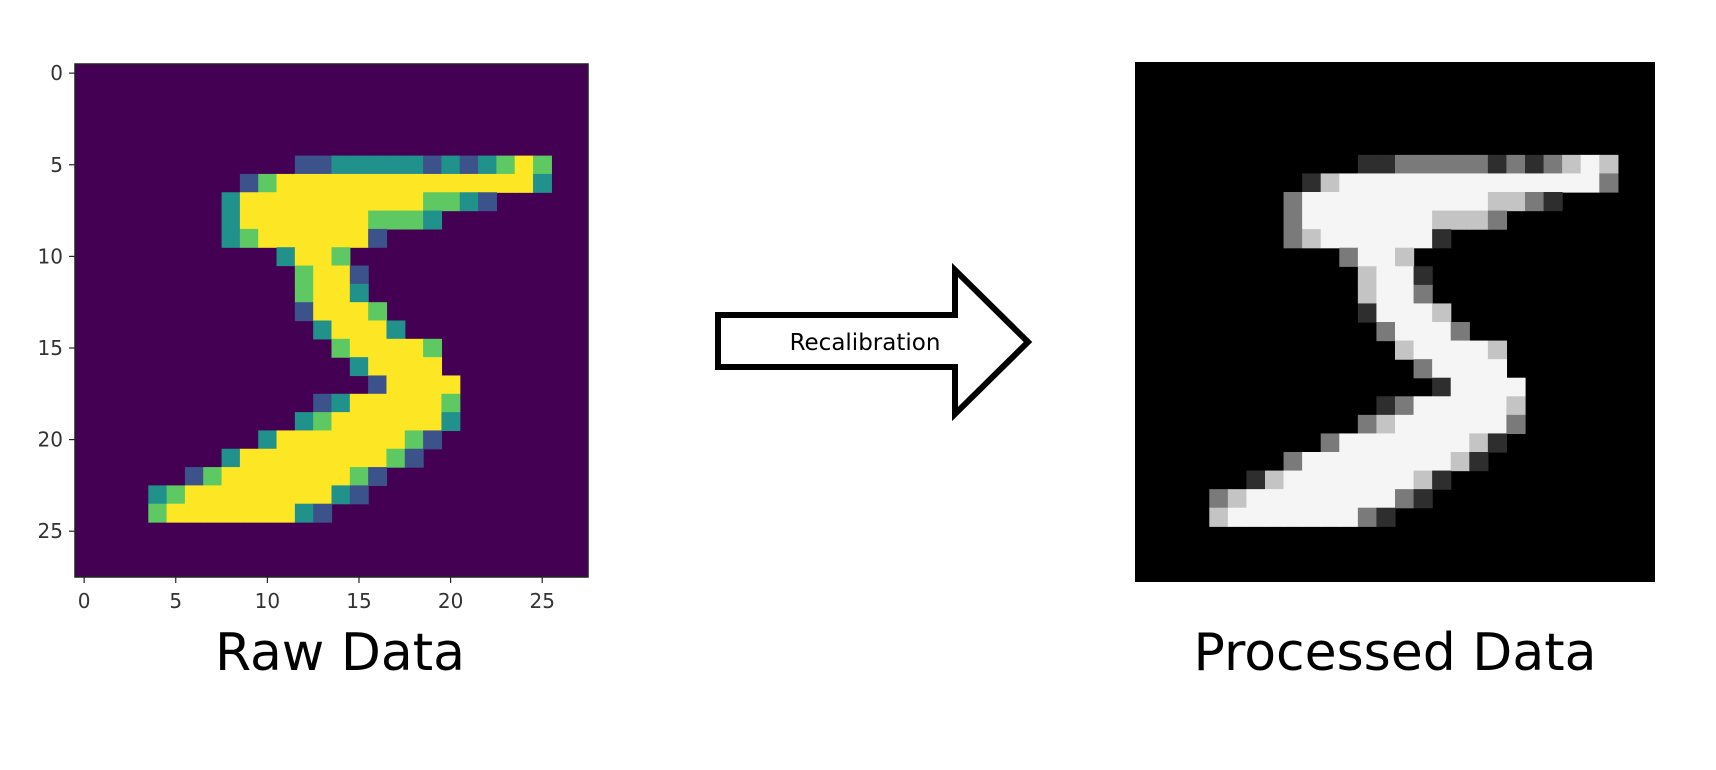  I want to click on raw-x-axis: 0 5 10 15 20 25, so click(316, 595).